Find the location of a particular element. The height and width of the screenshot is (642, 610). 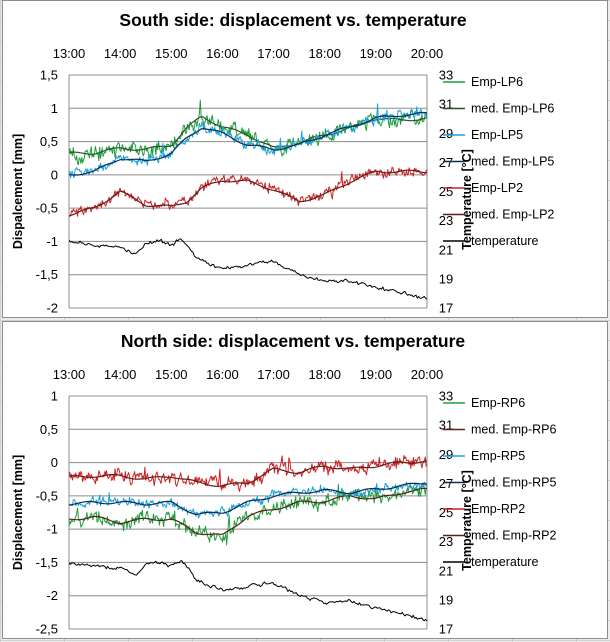

north-legend-entry-temperature: temperature is located at coordinates (504, 562).